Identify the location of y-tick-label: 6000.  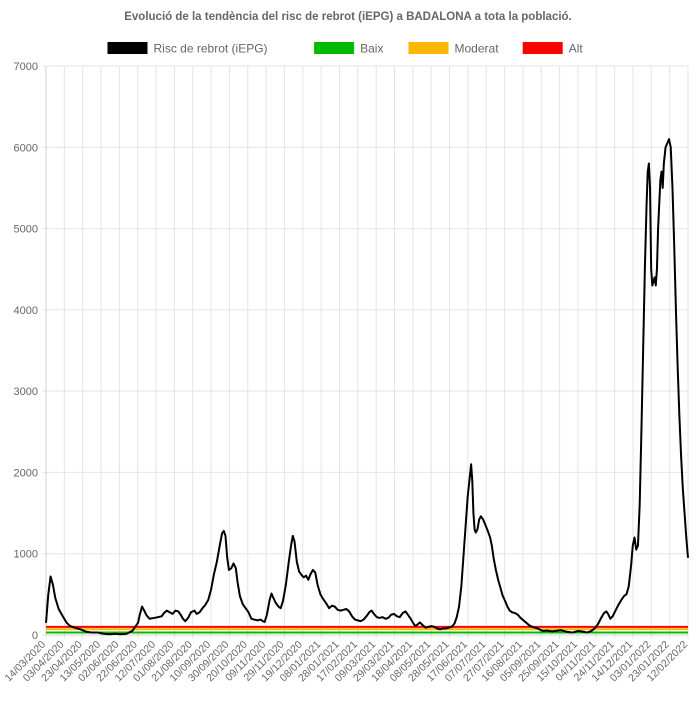
(26, 148).